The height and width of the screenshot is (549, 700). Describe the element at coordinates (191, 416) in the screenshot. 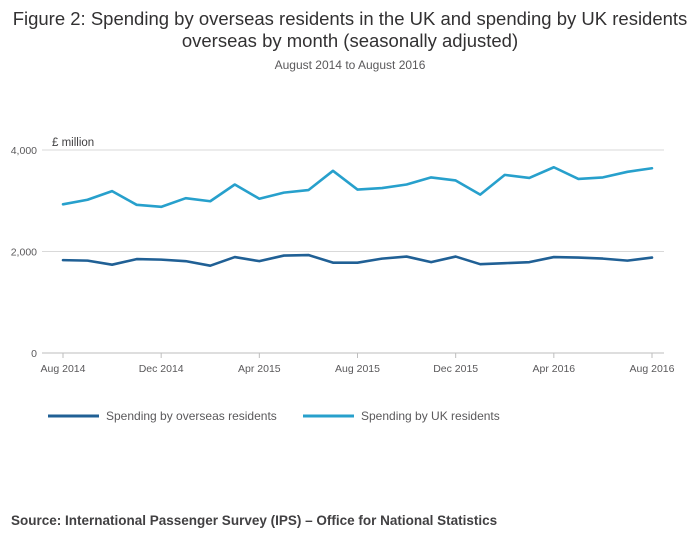

I see `legend-label: Spending by overseas residents` at that location.